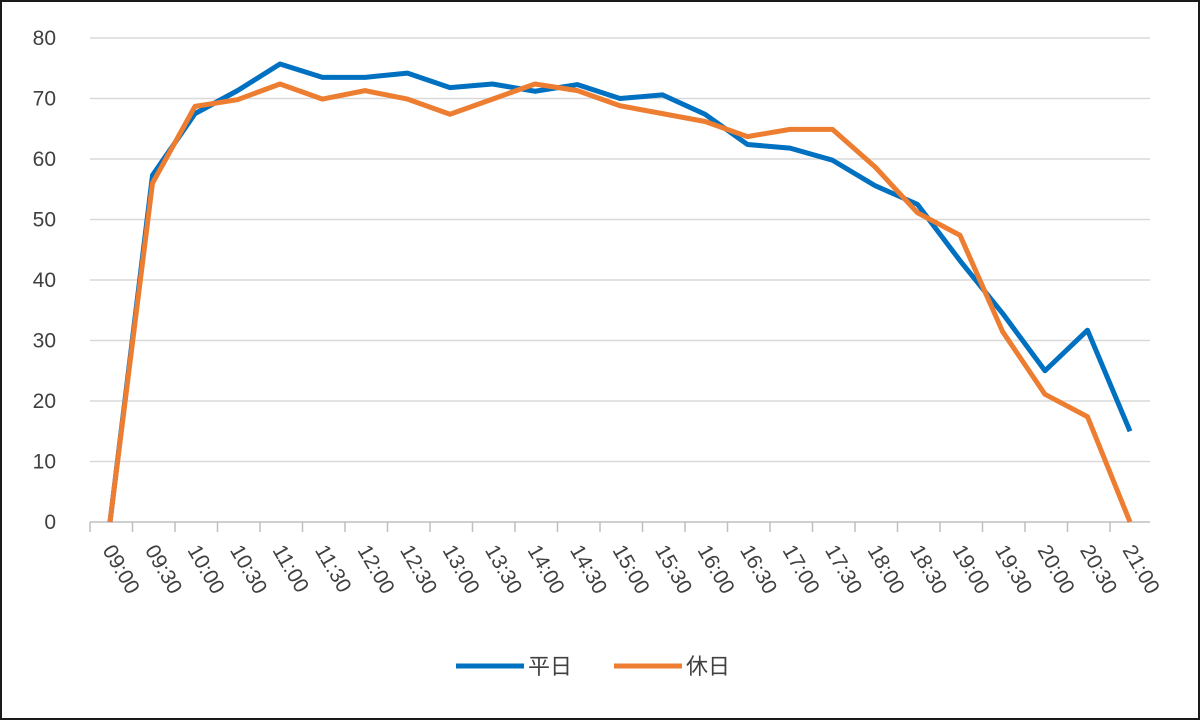  What do you see at coordinates (44, 401) in the screenshot?
I see `y-tick-label: 20` at bounding box center [44, 401].